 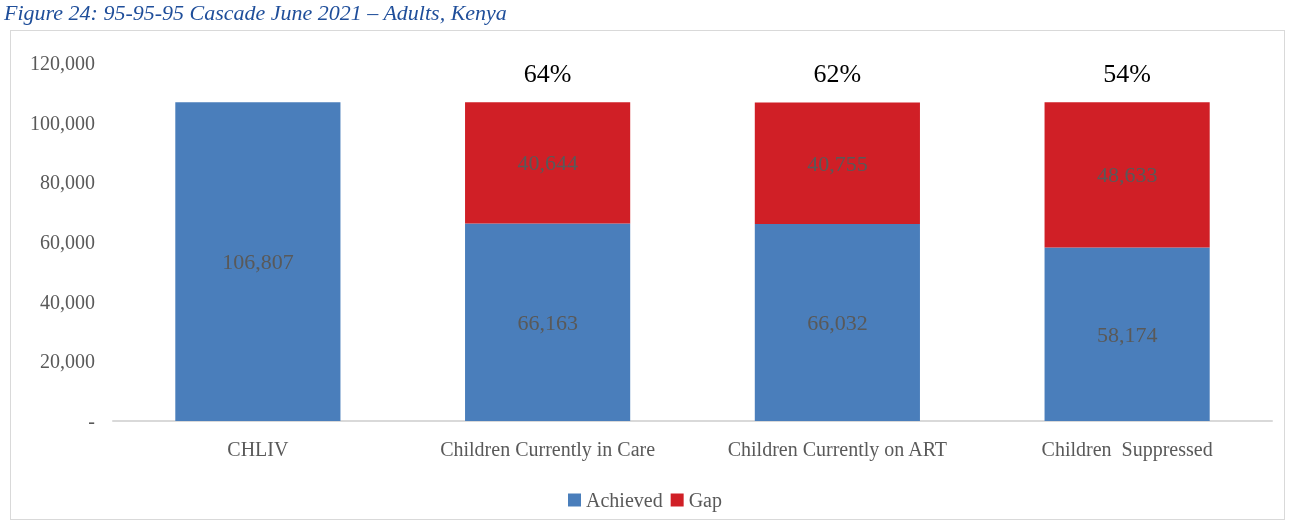 What do you see at coordinates (1127, 74) in the screenshot?
I see `annotation: 54%` at bounding box center [1127, 74].